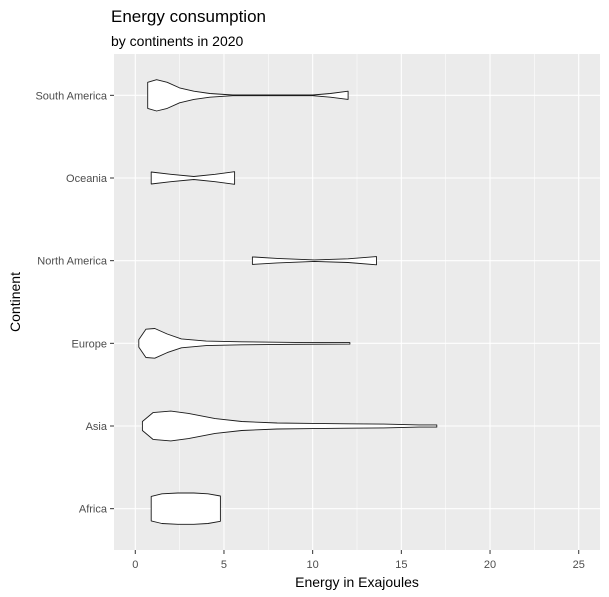 The width and height of the screenshot is (609, 597). I want to click on violin-europe, so click(244, 343).